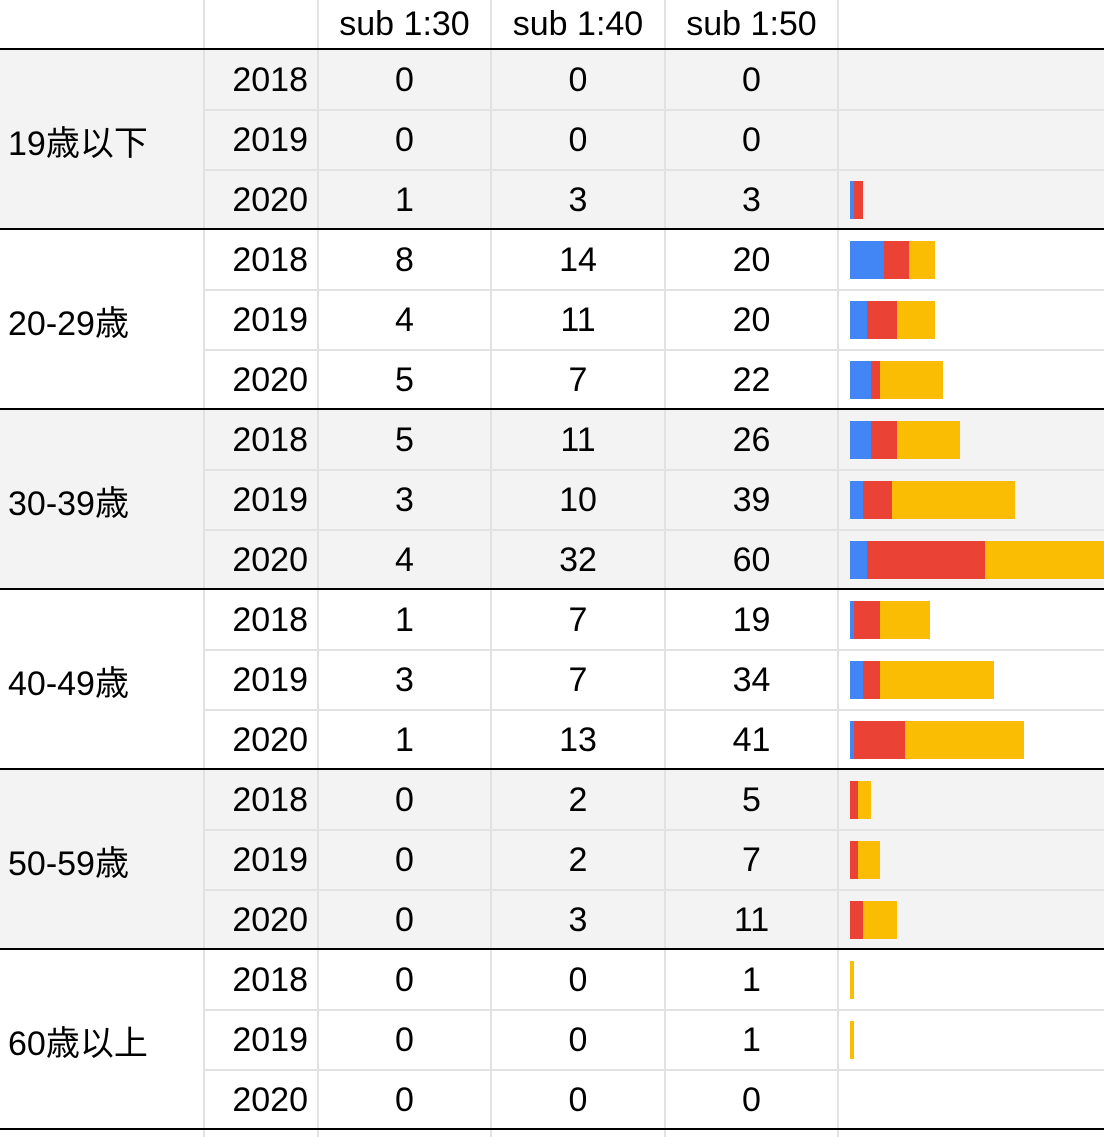 The height and width of the screenshot is (1137, 1104). I want to click on count: 60, so click(751, 559).